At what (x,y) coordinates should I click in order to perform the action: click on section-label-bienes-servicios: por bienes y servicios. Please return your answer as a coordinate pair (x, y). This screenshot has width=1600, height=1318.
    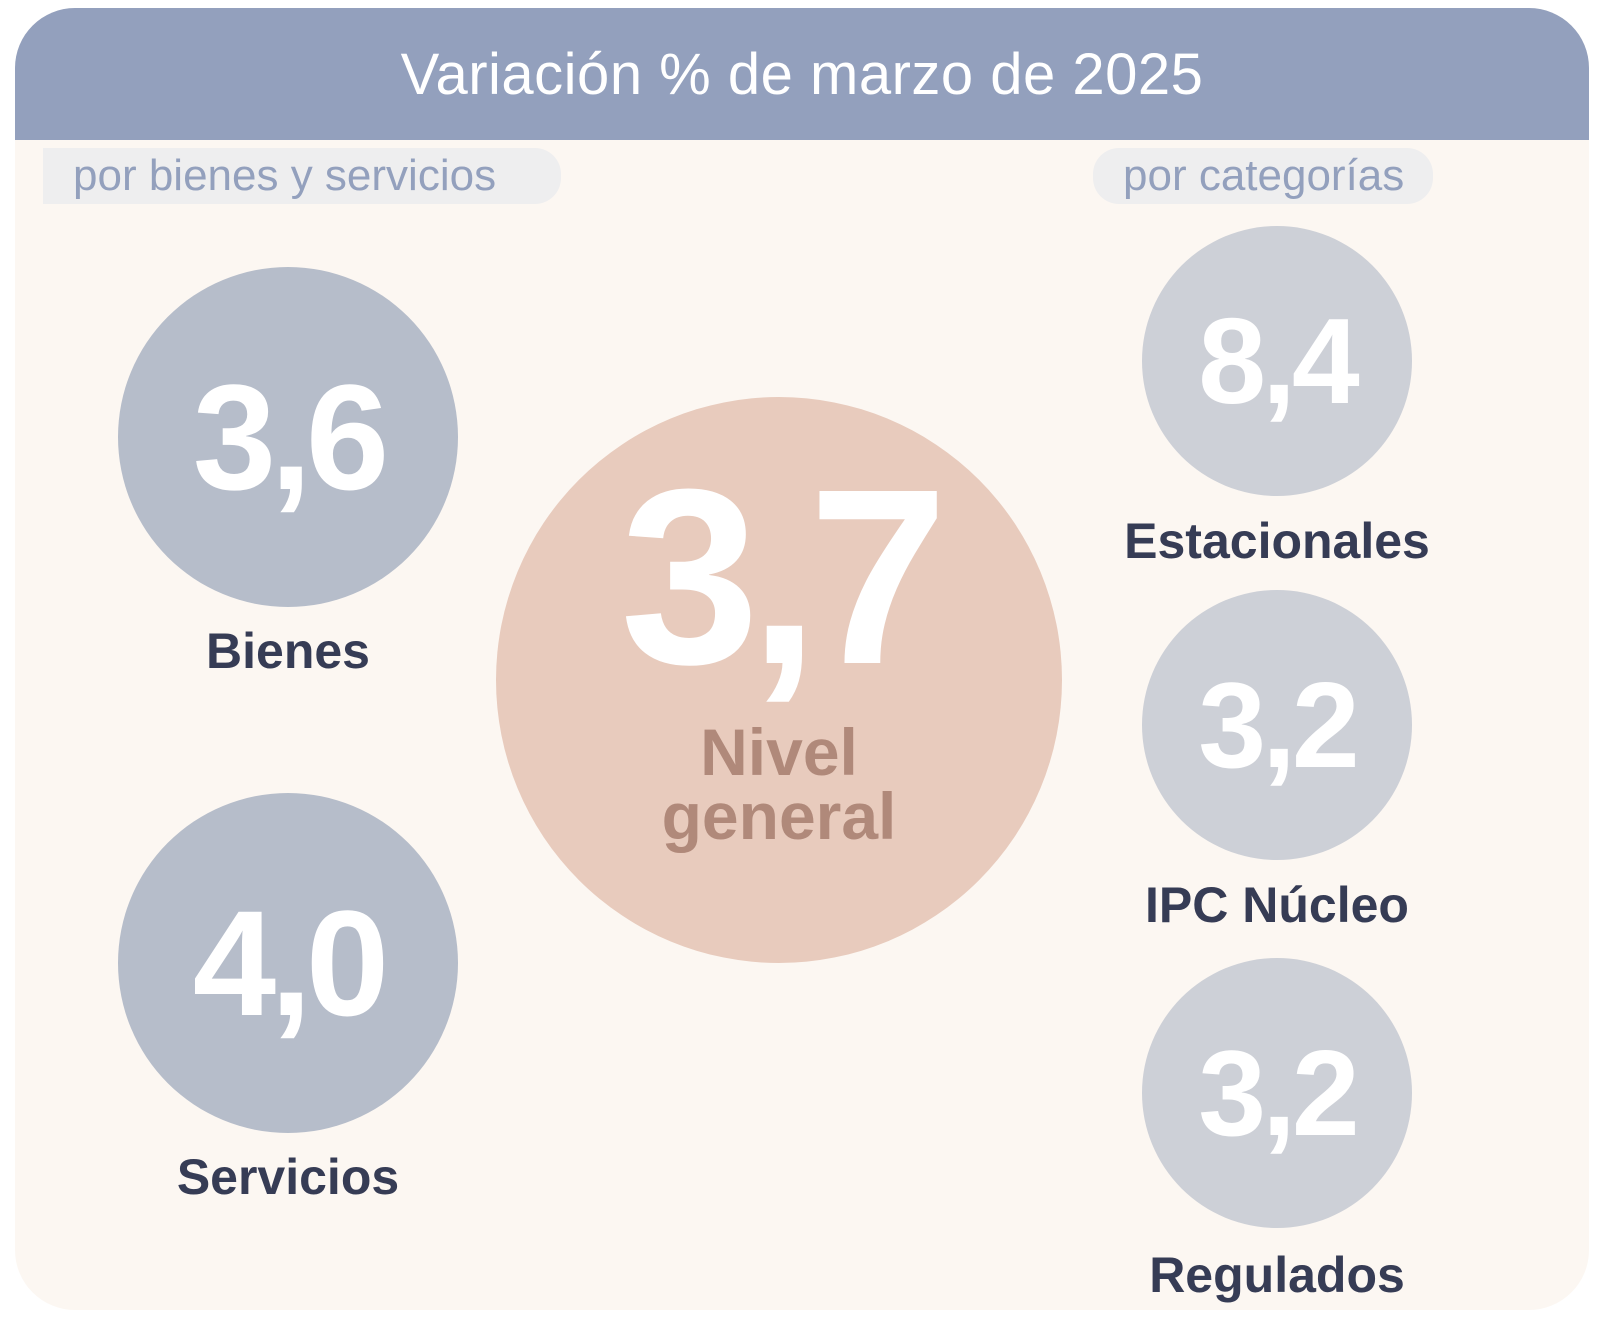
    Looking at the image, I should click on (302, 176).